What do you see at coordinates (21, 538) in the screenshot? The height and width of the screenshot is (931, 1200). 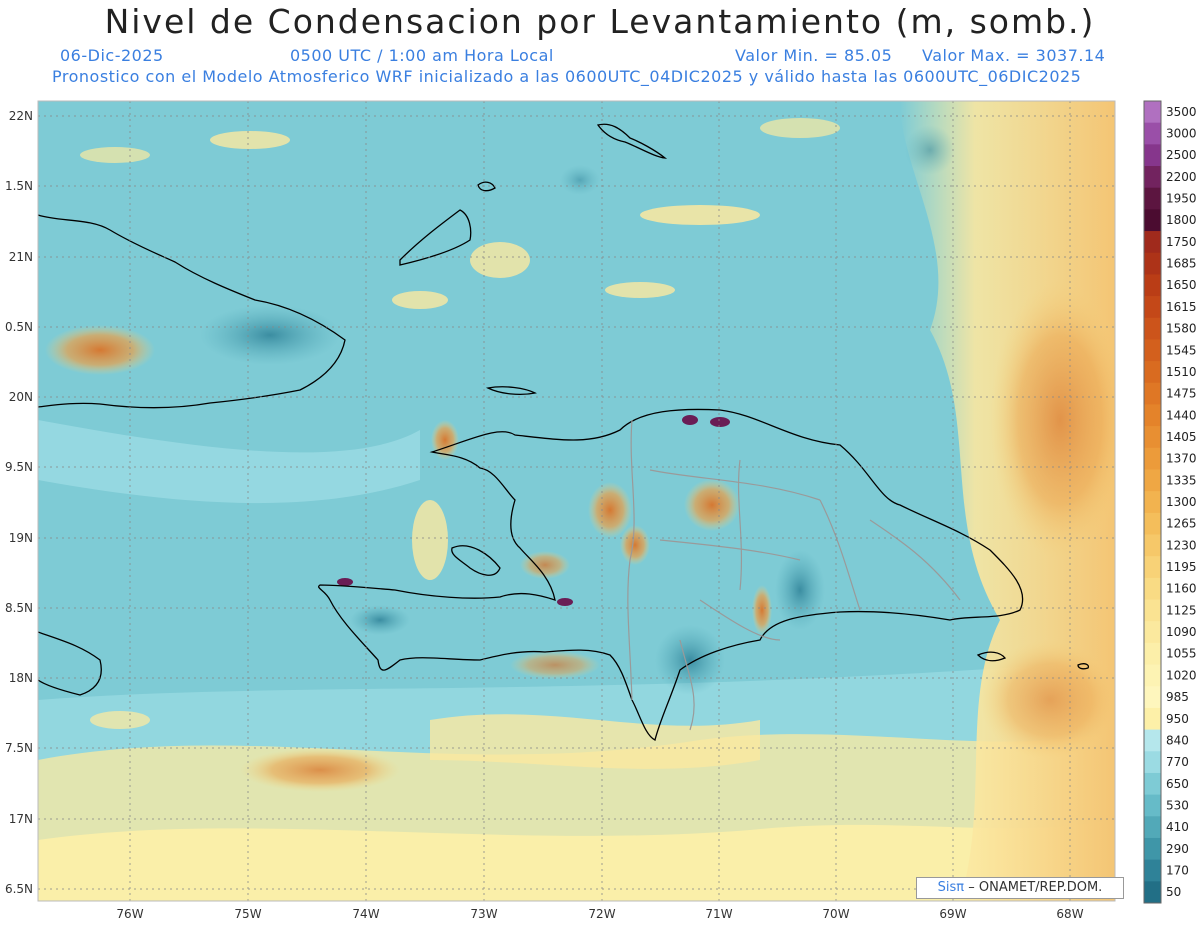 I see `lat-label: 19N` at bounding box center [21, 538].